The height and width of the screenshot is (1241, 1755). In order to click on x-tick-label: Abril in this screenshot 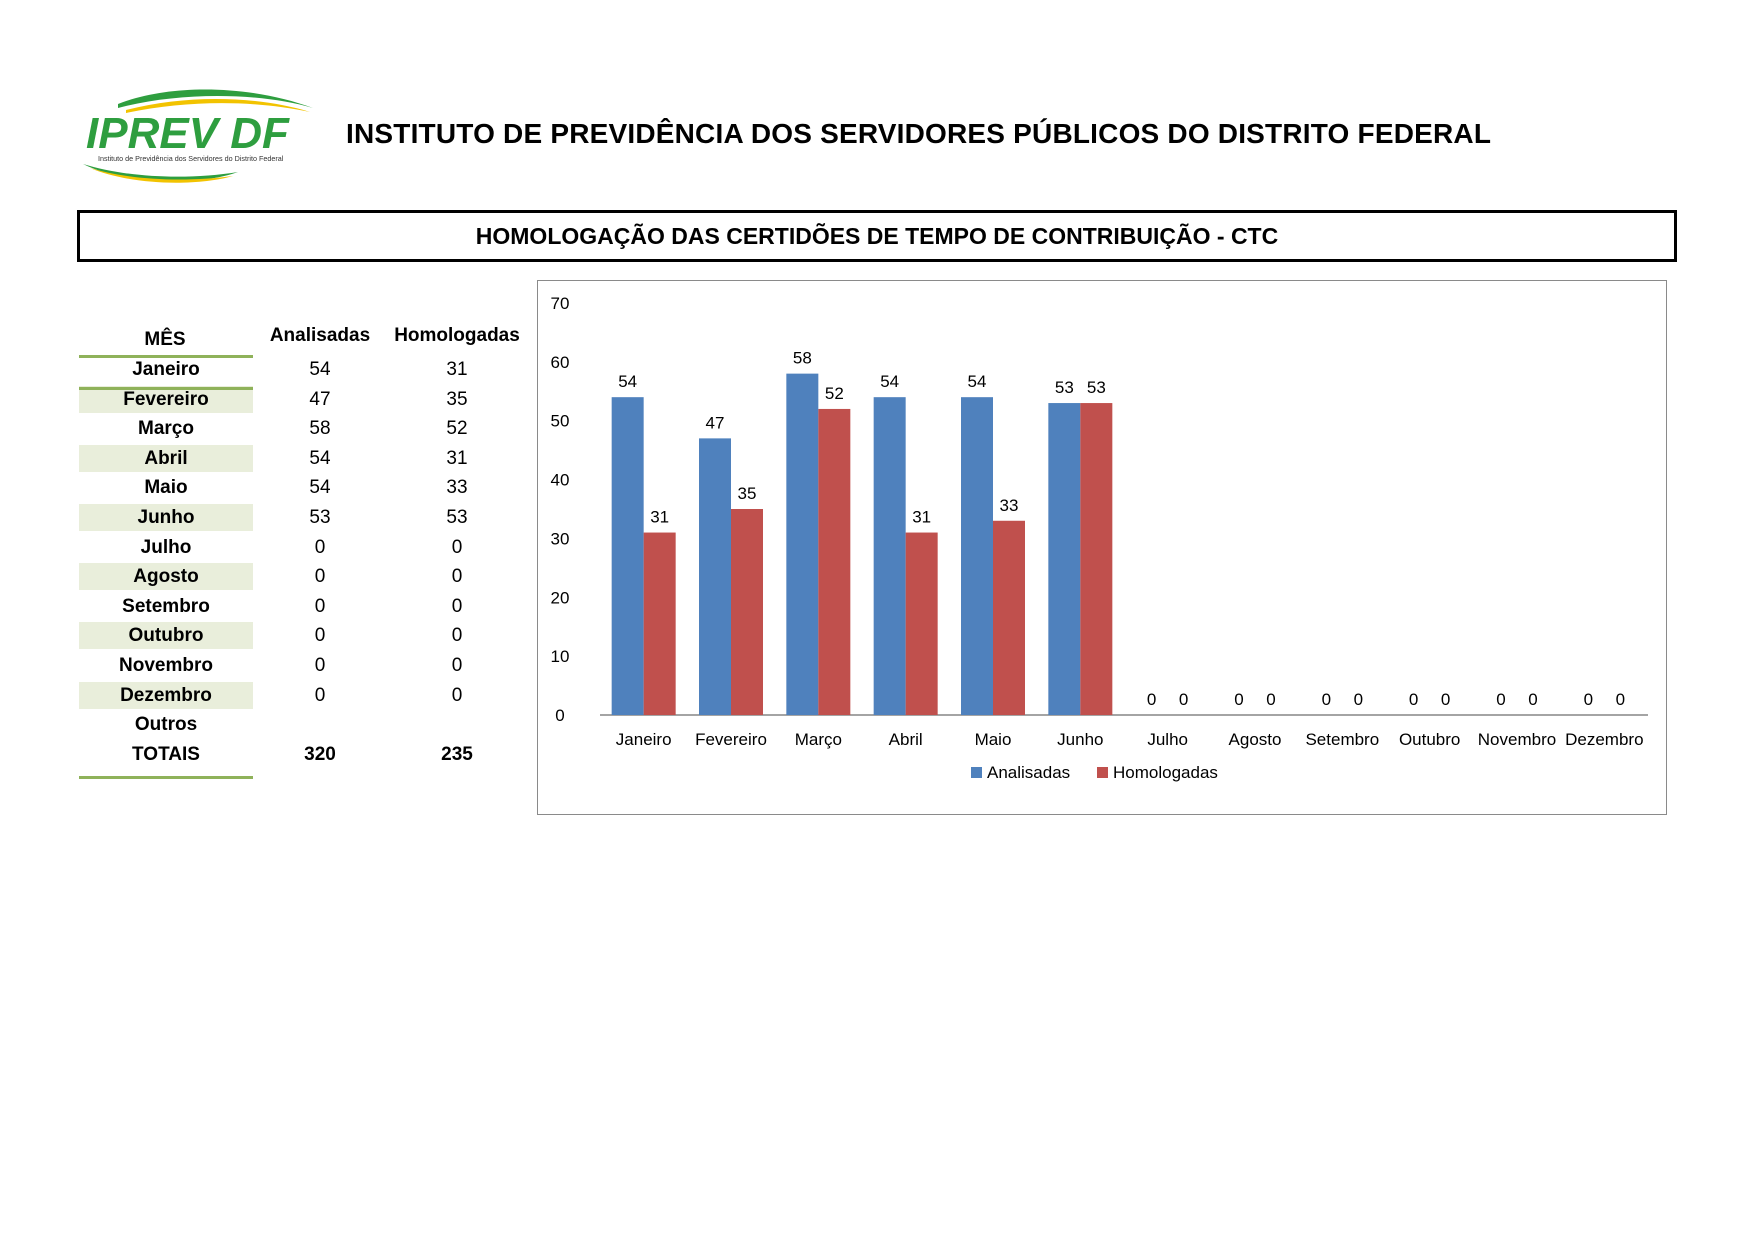, I will do `click(906, 739)`.